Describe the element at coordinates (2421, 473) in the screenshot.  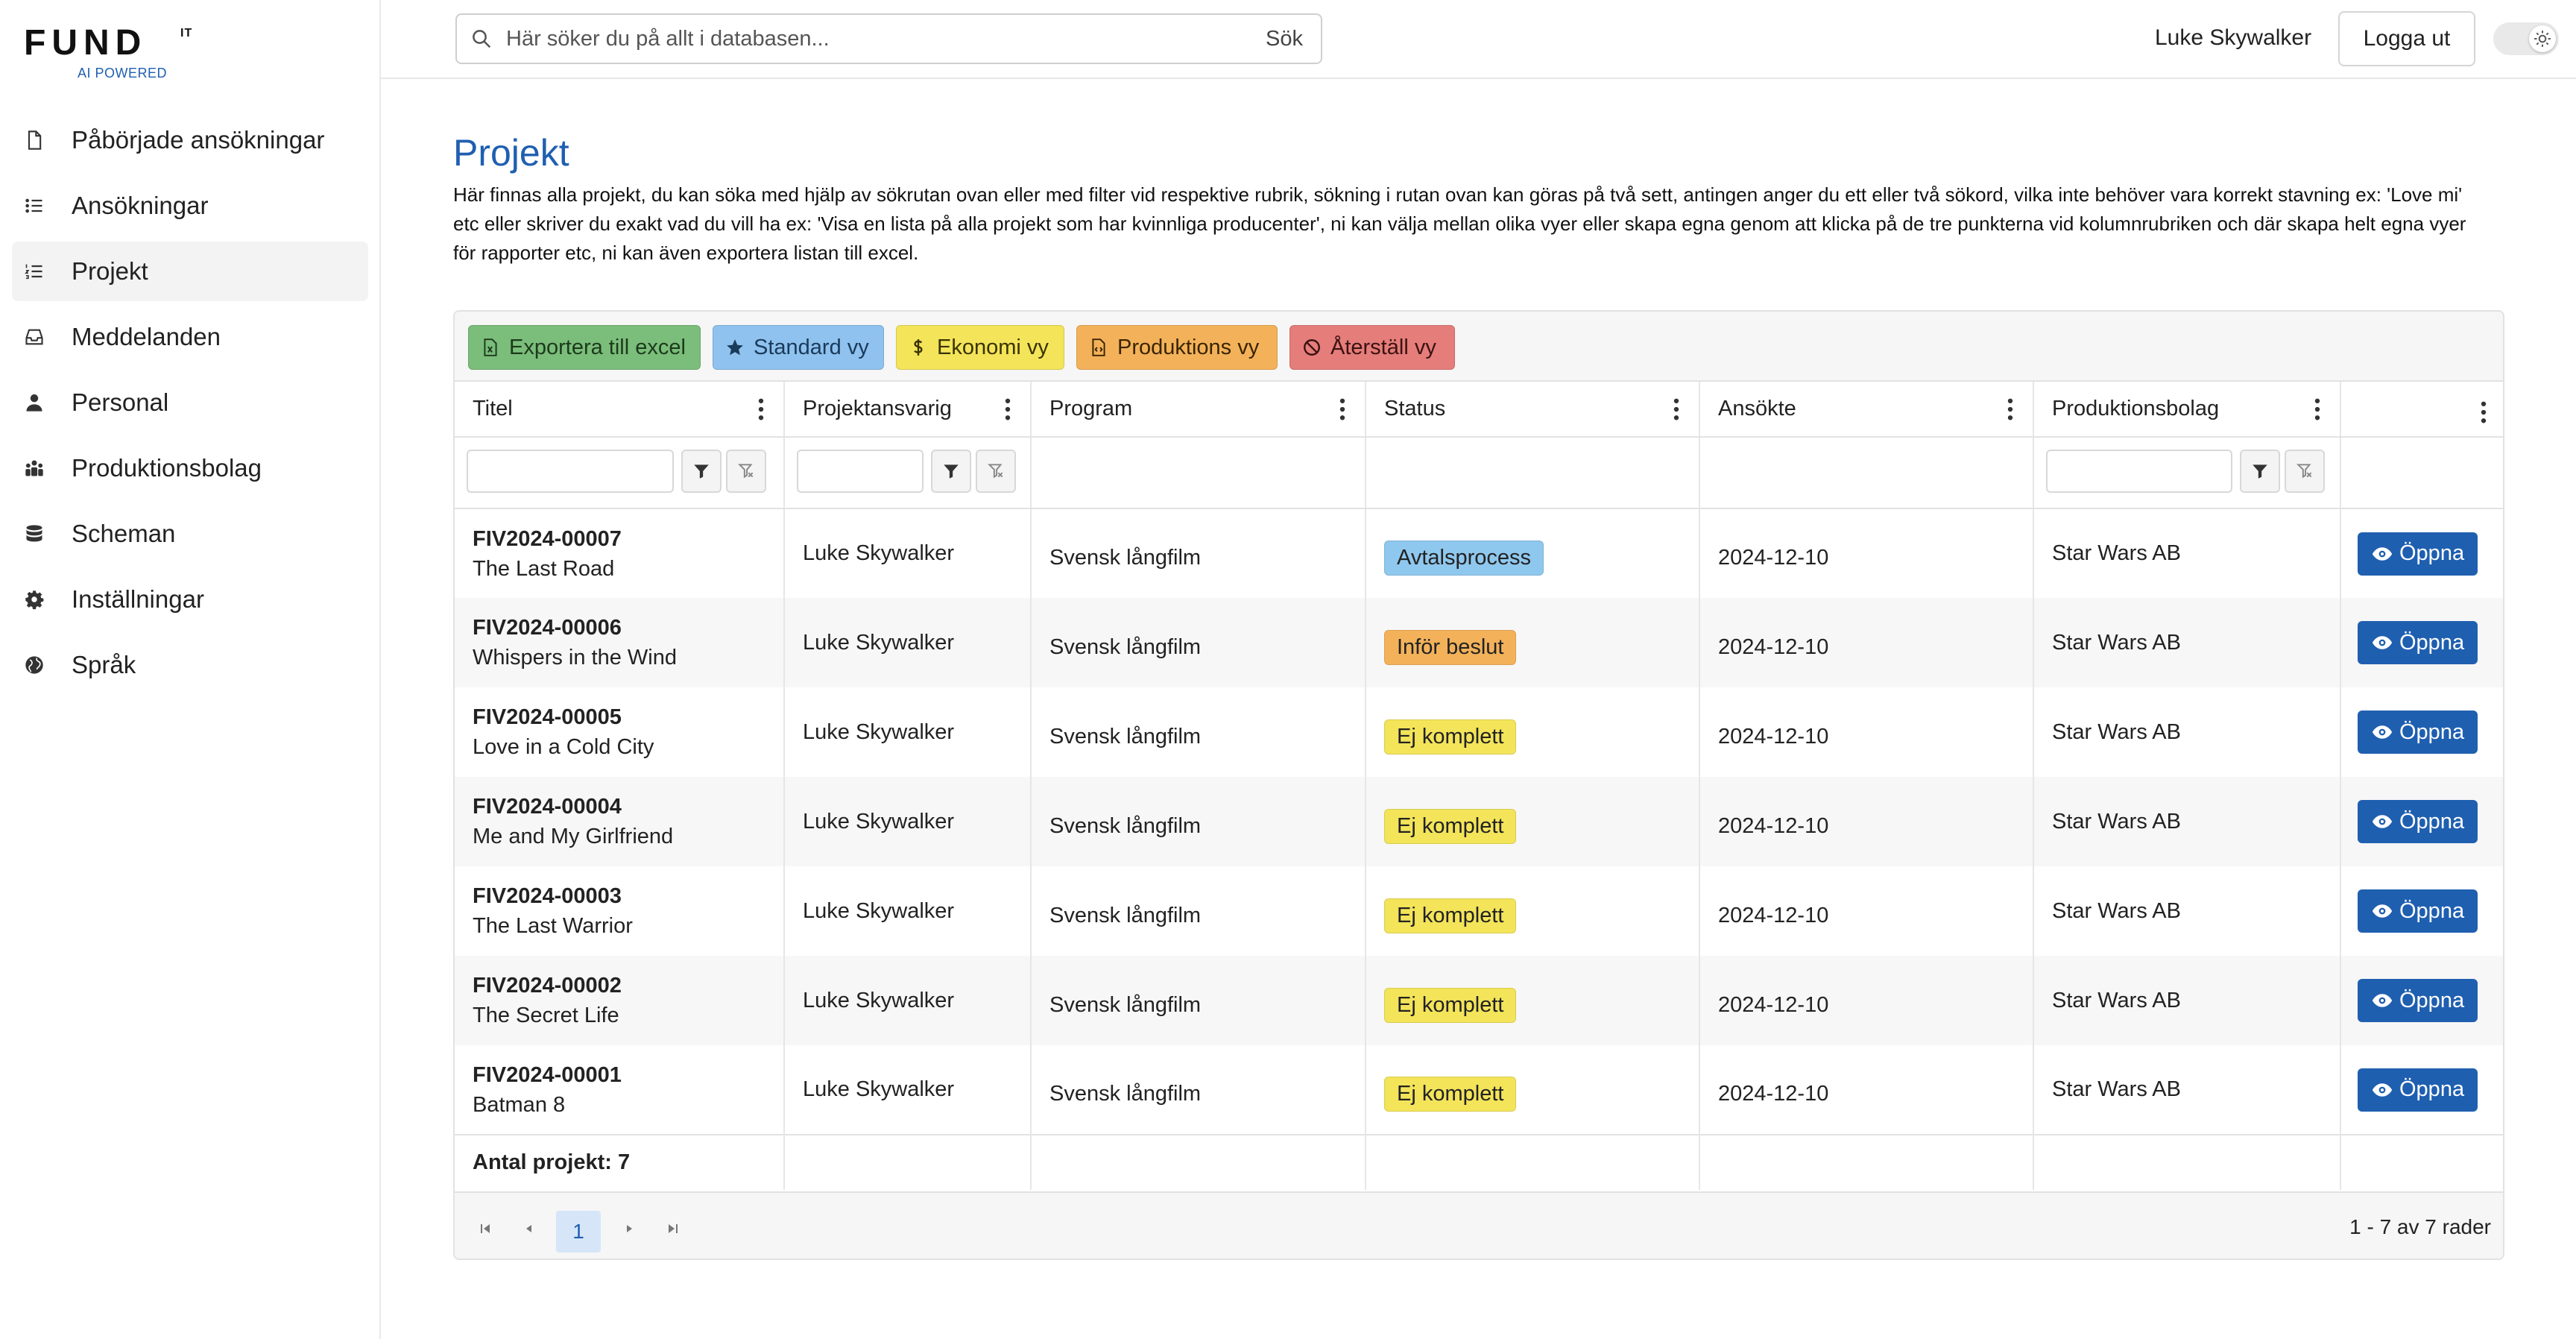
I see `filter-cell-actions` at that location.